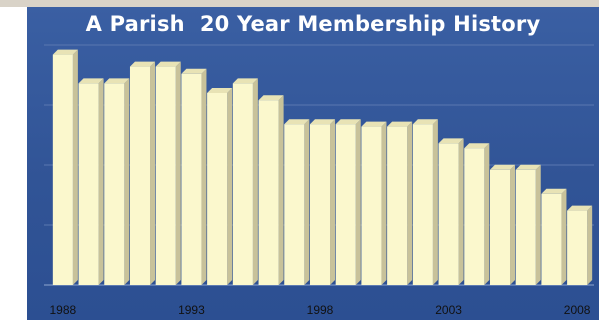 This screenshot has width=599, height=320. I want to click on bar-1994, so click(220, 186).